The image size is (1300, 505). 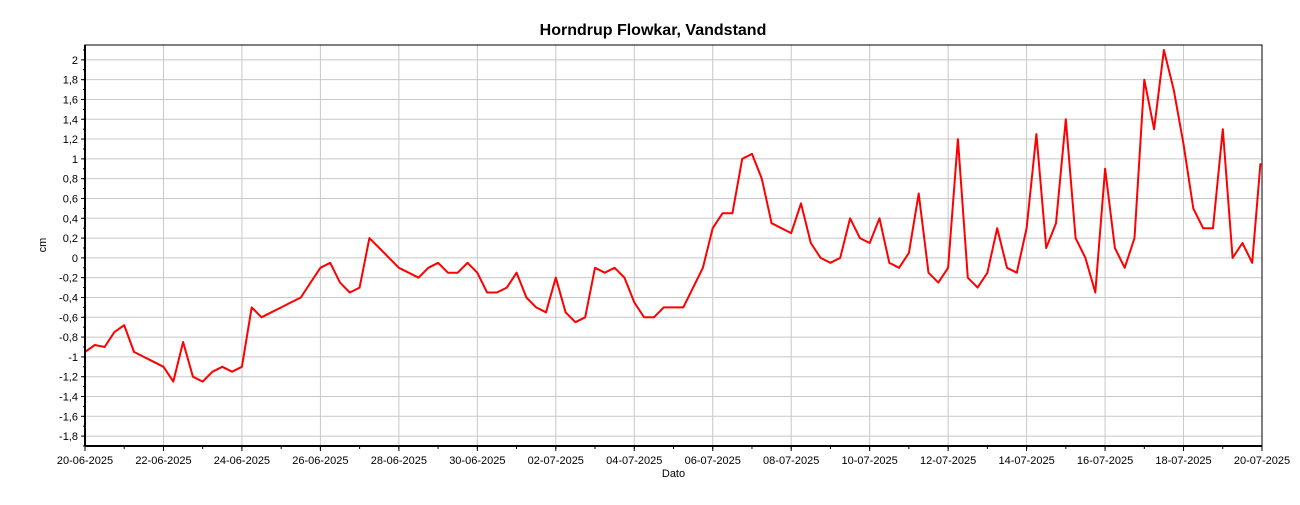 I want to click on y-axis-label: cm, so click(x=43, y=245).